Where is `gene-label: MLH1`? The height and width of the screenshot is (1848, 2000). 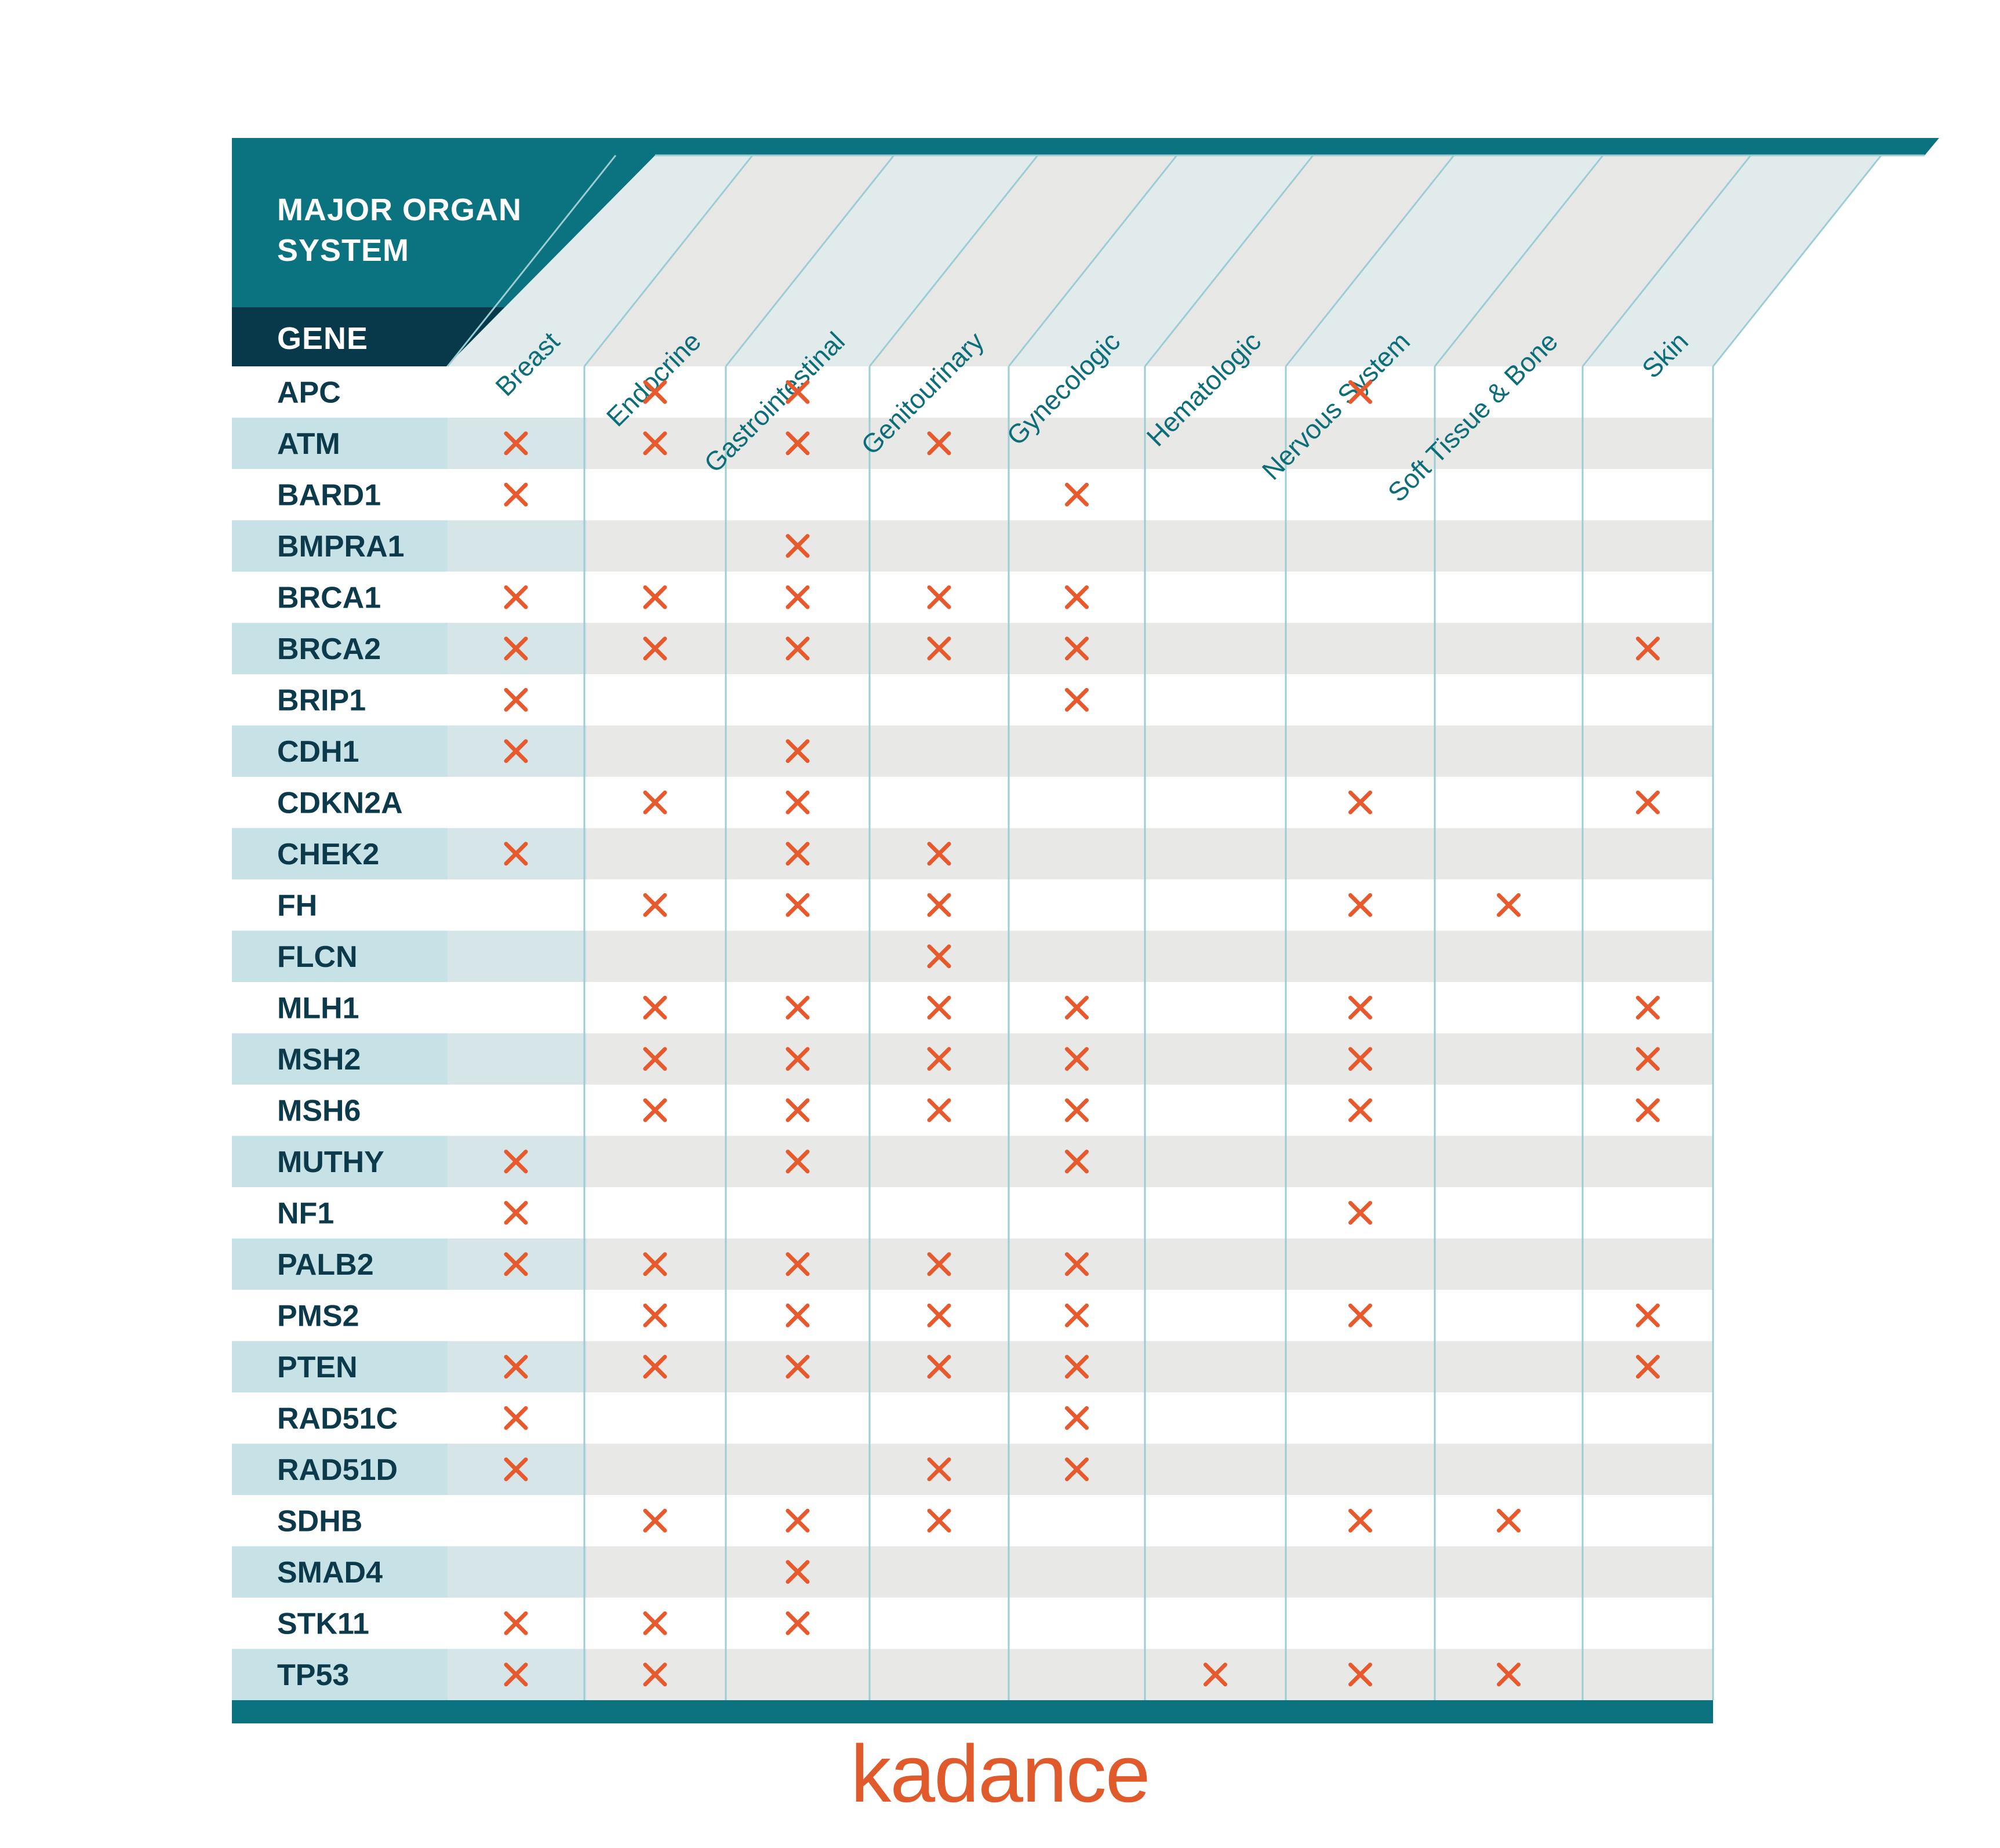 gene-label: MLH1 is located at coordinates (318, 1008).